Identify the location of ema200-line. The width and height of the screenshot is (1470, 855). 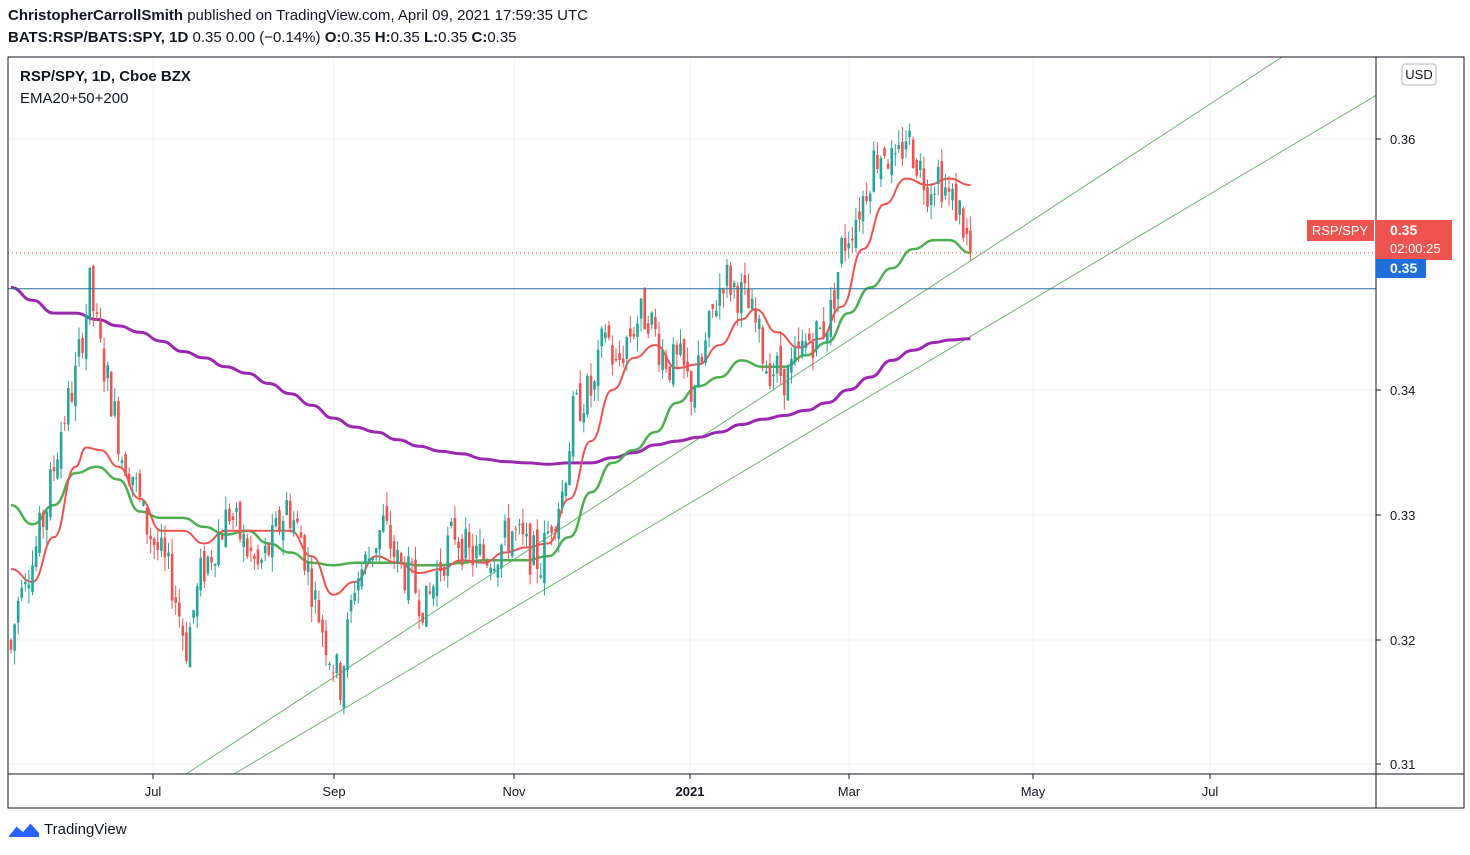
(490, 376).